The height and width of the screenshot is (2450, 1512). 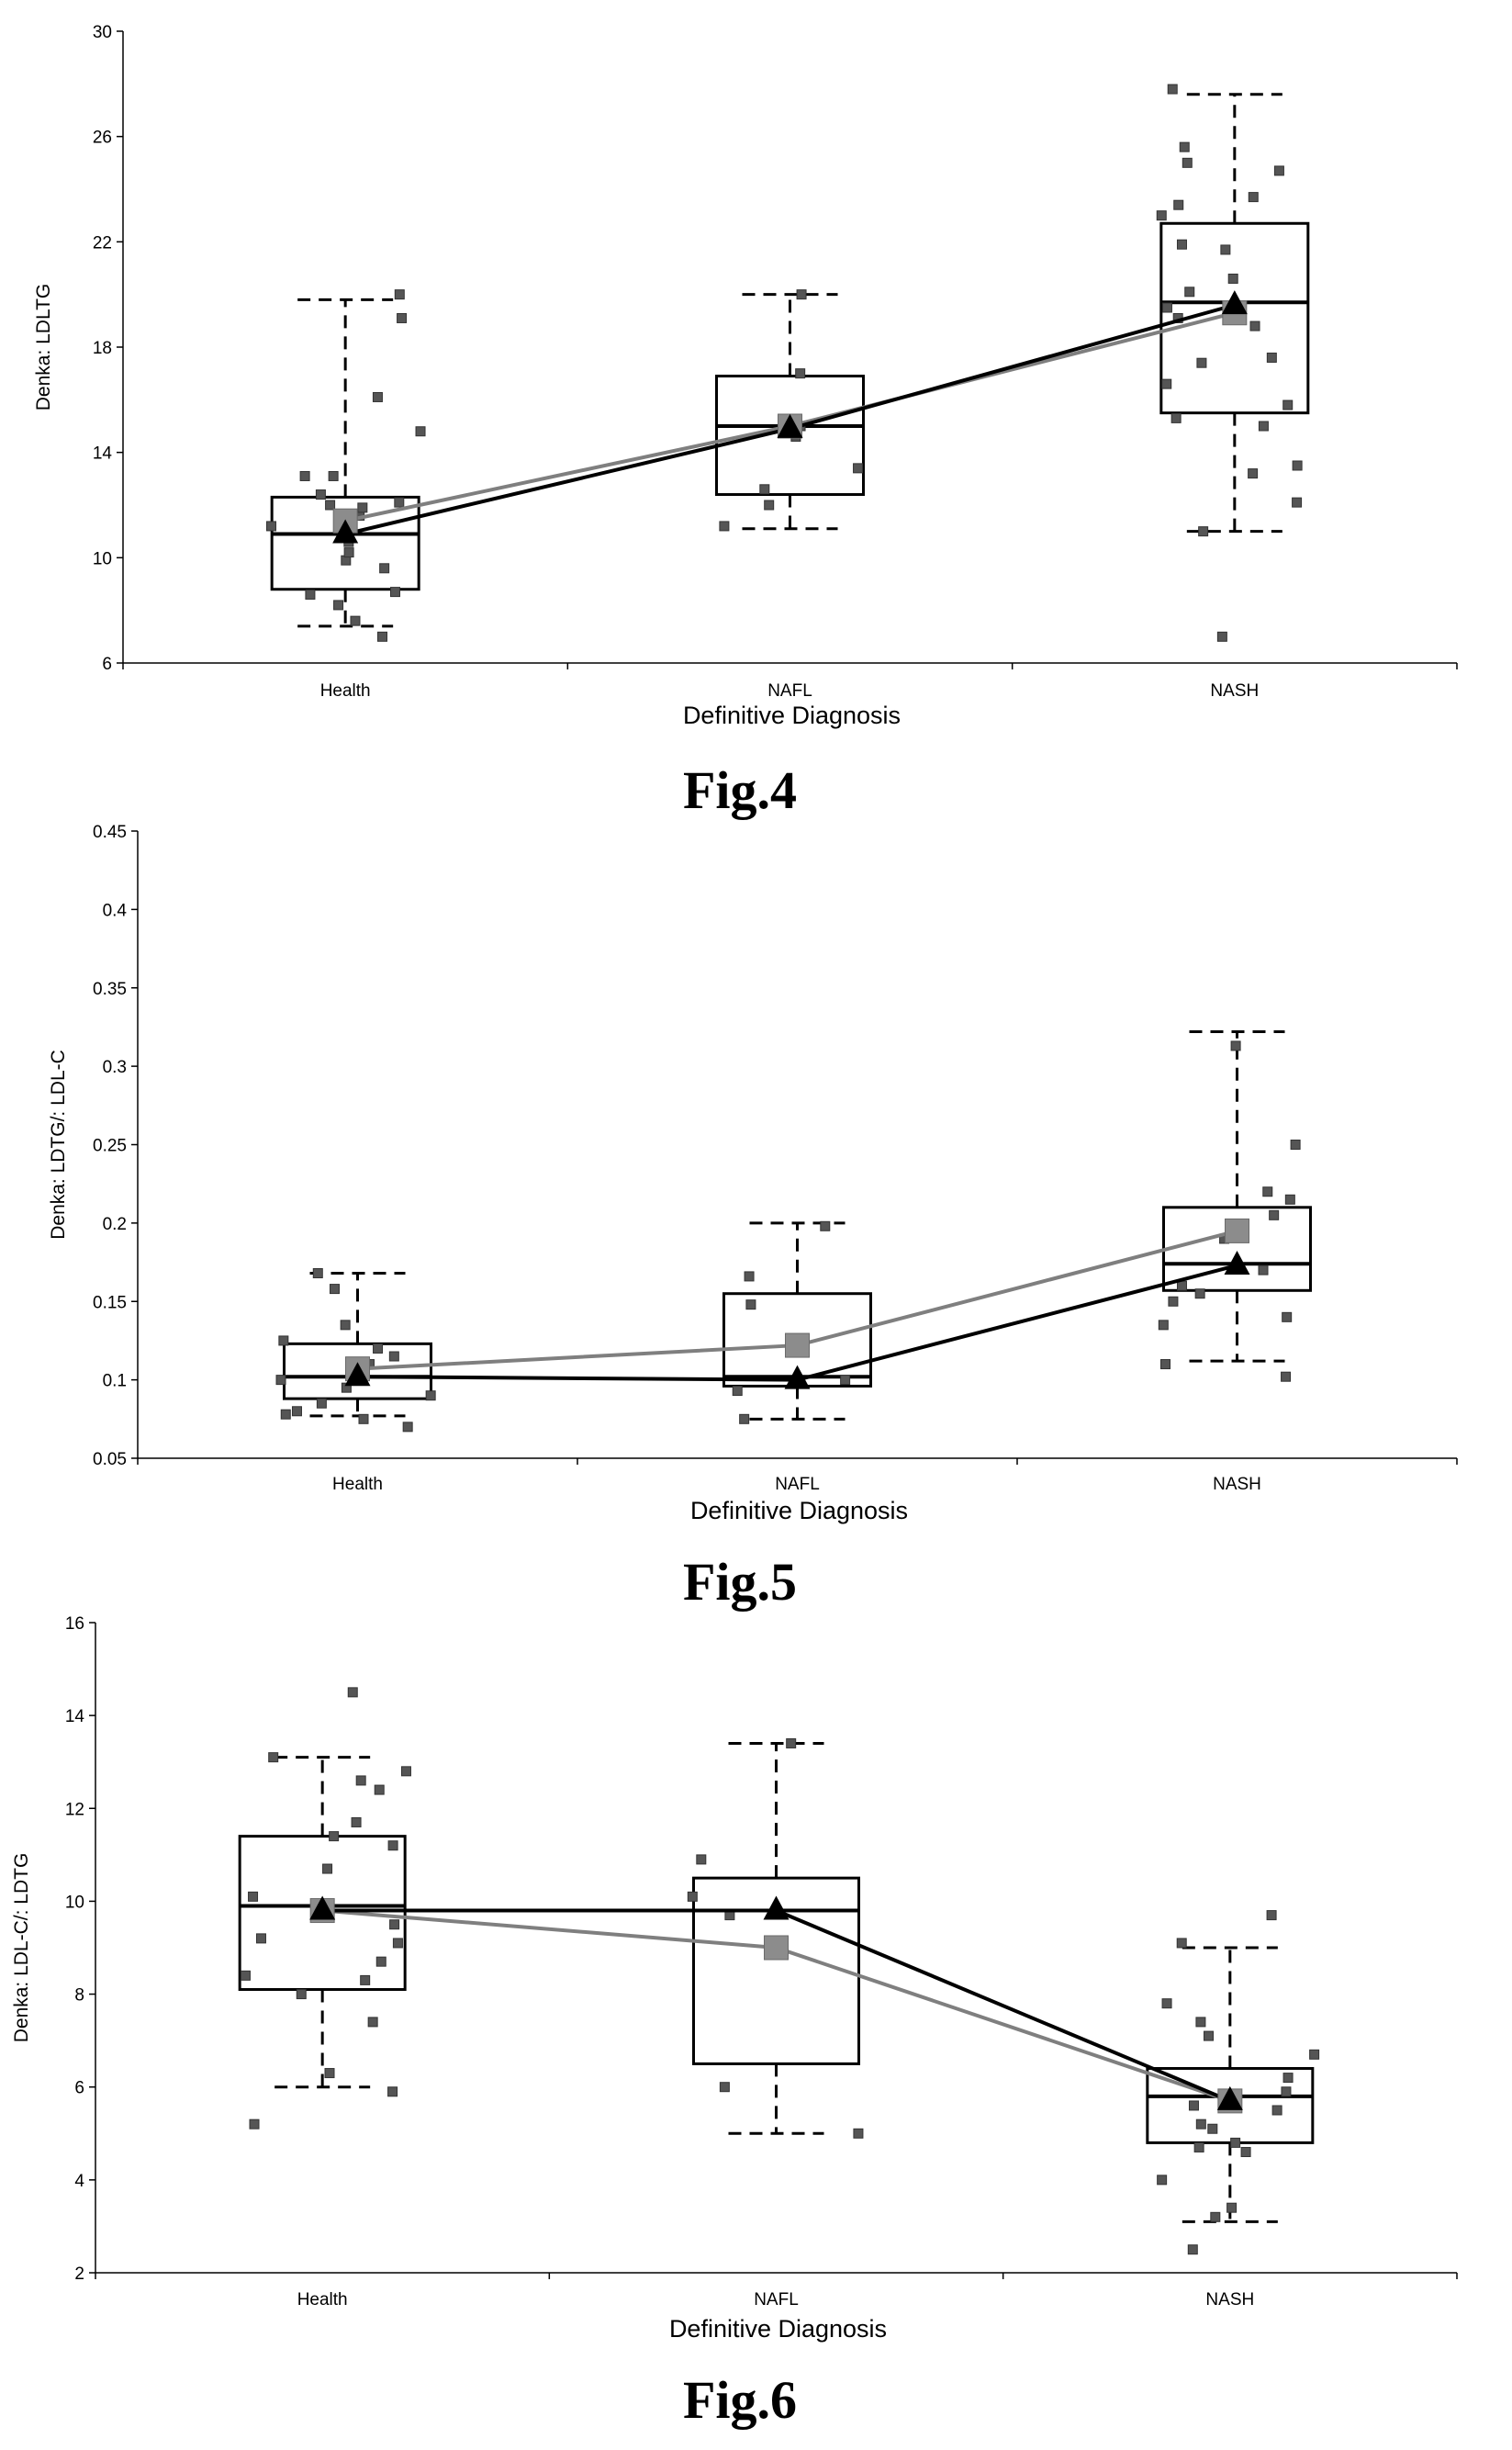 What do you see at coordinates (110, 1459) in the screenshot?
I see `y-tick-label: 0.05` at bounding box center [110, 1459].